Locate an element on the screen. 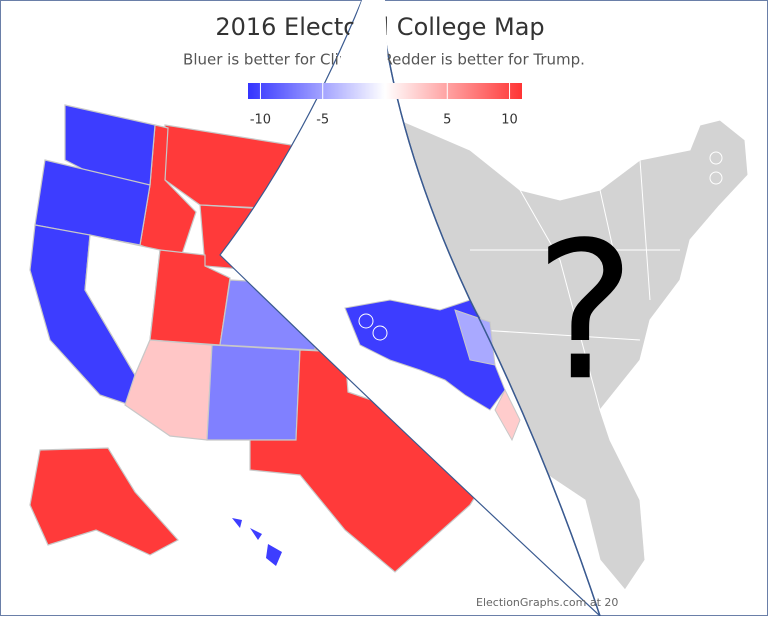 Image resolution: width=768 pixels, height=620 pixels. color-legend is located at coordinates (385, 91).